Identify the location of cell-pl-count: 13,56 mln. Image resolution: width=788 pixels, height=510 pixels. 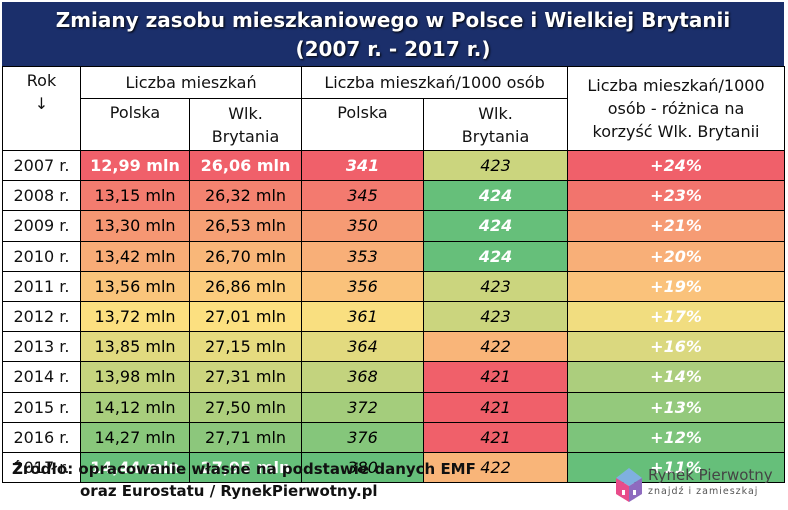
(135, 286).